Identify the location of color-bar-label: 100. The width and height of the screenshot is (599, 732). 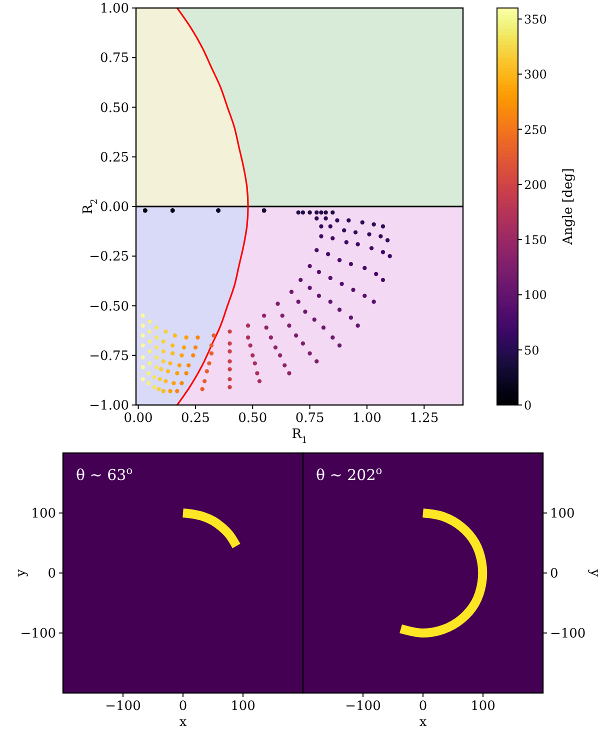
(535, 295).